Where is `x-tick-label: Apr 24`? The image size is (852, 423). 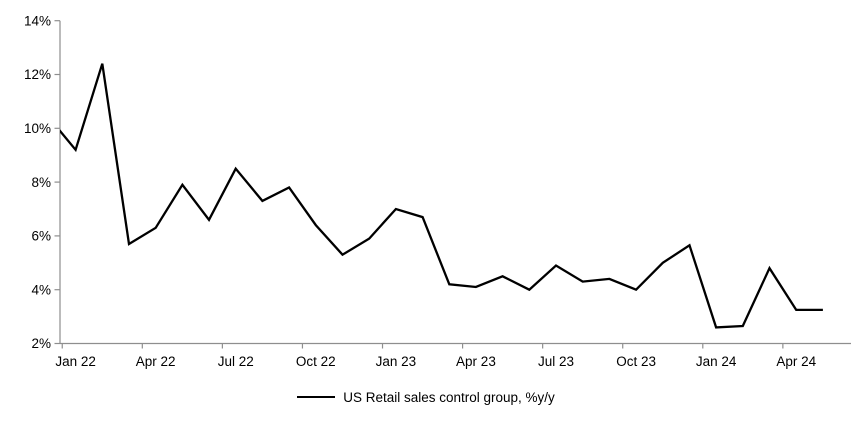 x-tick-label: Apr 24 is located at coordinates (796, 361).